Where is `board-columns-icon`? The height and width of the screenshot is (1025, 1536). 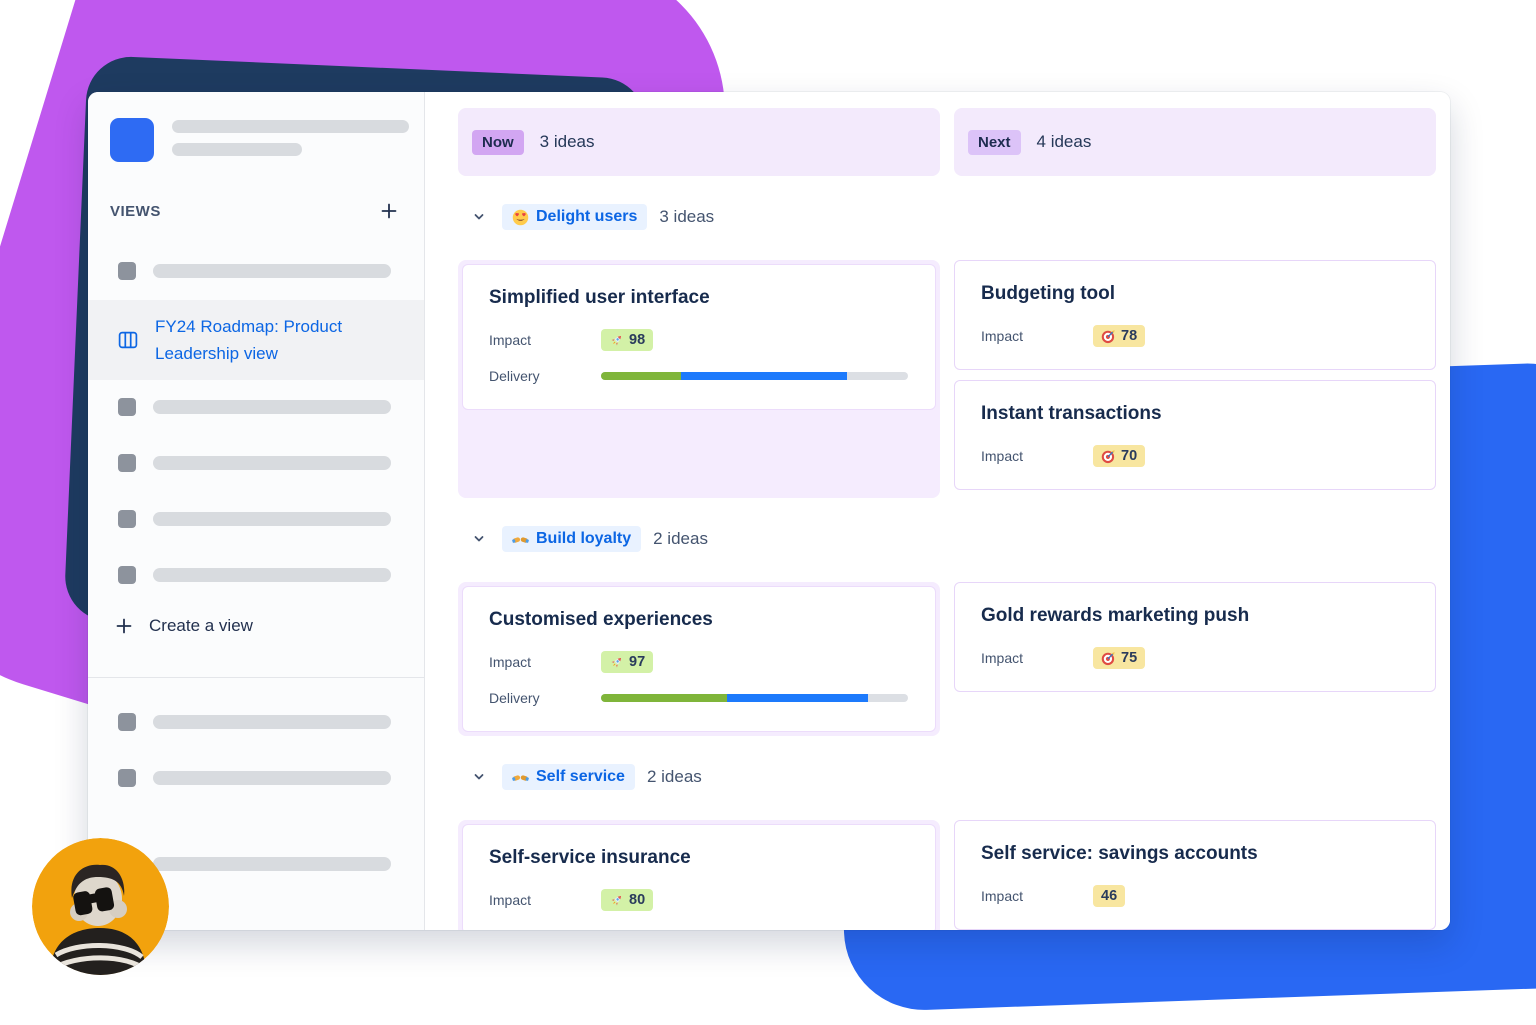 board-columns-icon is located at coordinates (128, 340).